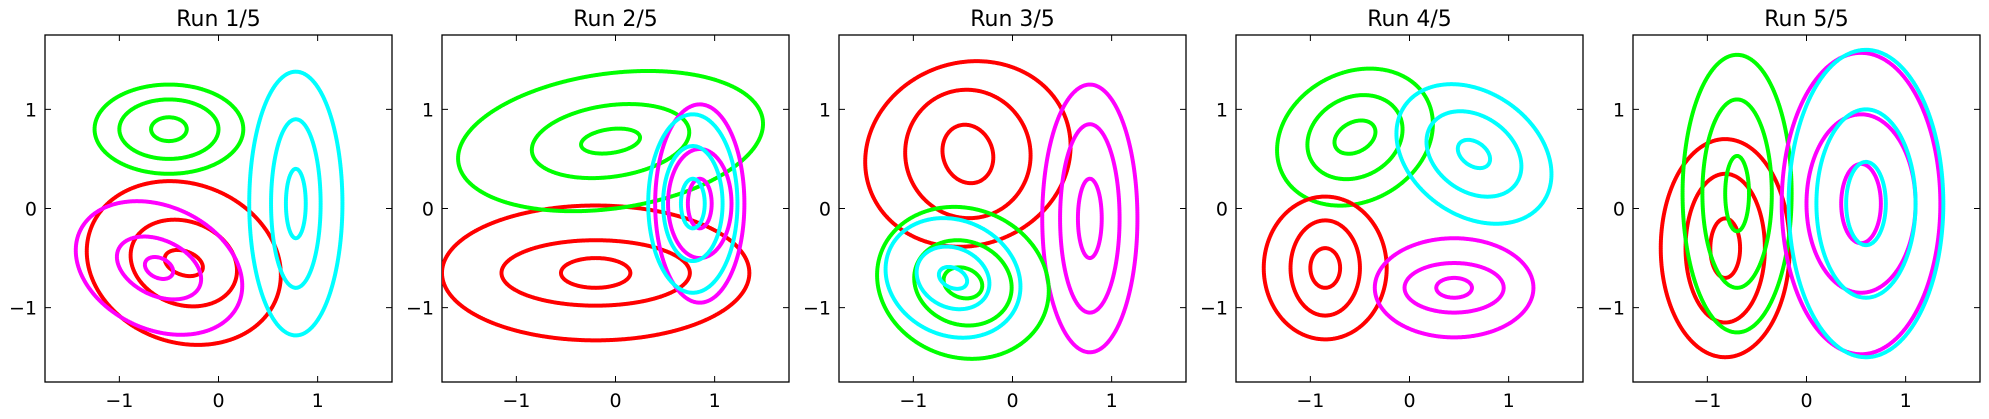 The width and height of the screenshot is (1989, 419). I want to click on panel-title: Run 3/5, so click(1012, 19).